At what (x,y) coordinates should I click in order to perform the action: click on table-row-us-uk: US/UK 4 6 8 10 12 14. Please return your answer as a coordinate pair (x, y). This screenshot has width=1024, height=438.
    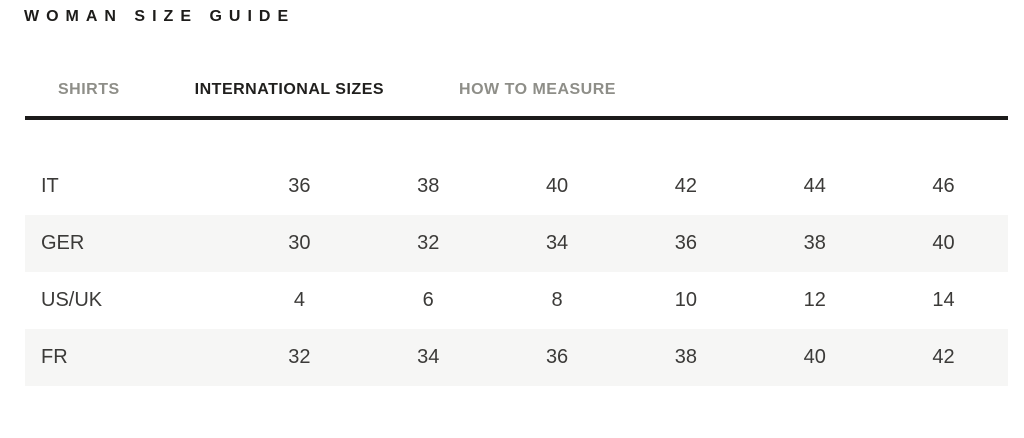
    Looking at the image, I should click on (516, 300).